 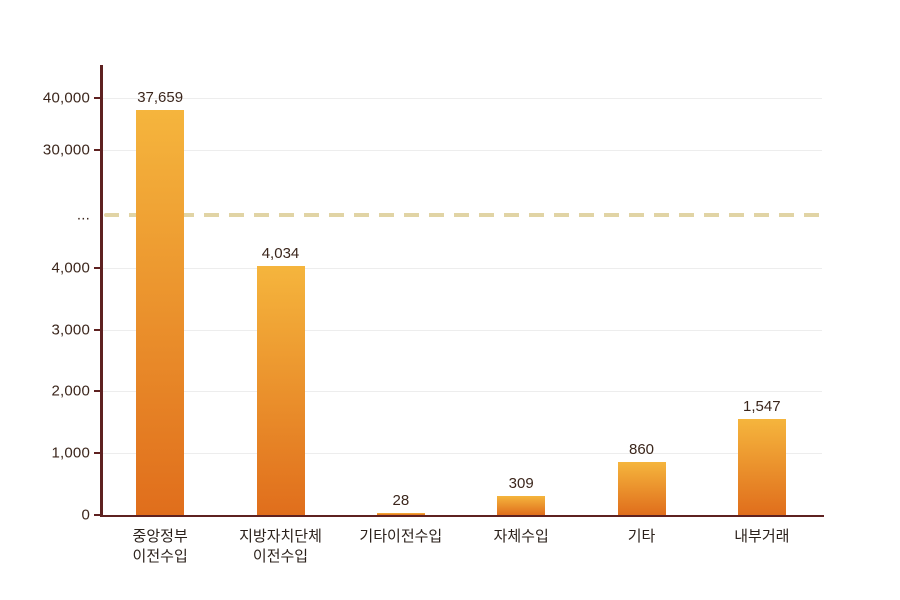 I want to click on category-label: 내부거래, so click(x=762, y=536).